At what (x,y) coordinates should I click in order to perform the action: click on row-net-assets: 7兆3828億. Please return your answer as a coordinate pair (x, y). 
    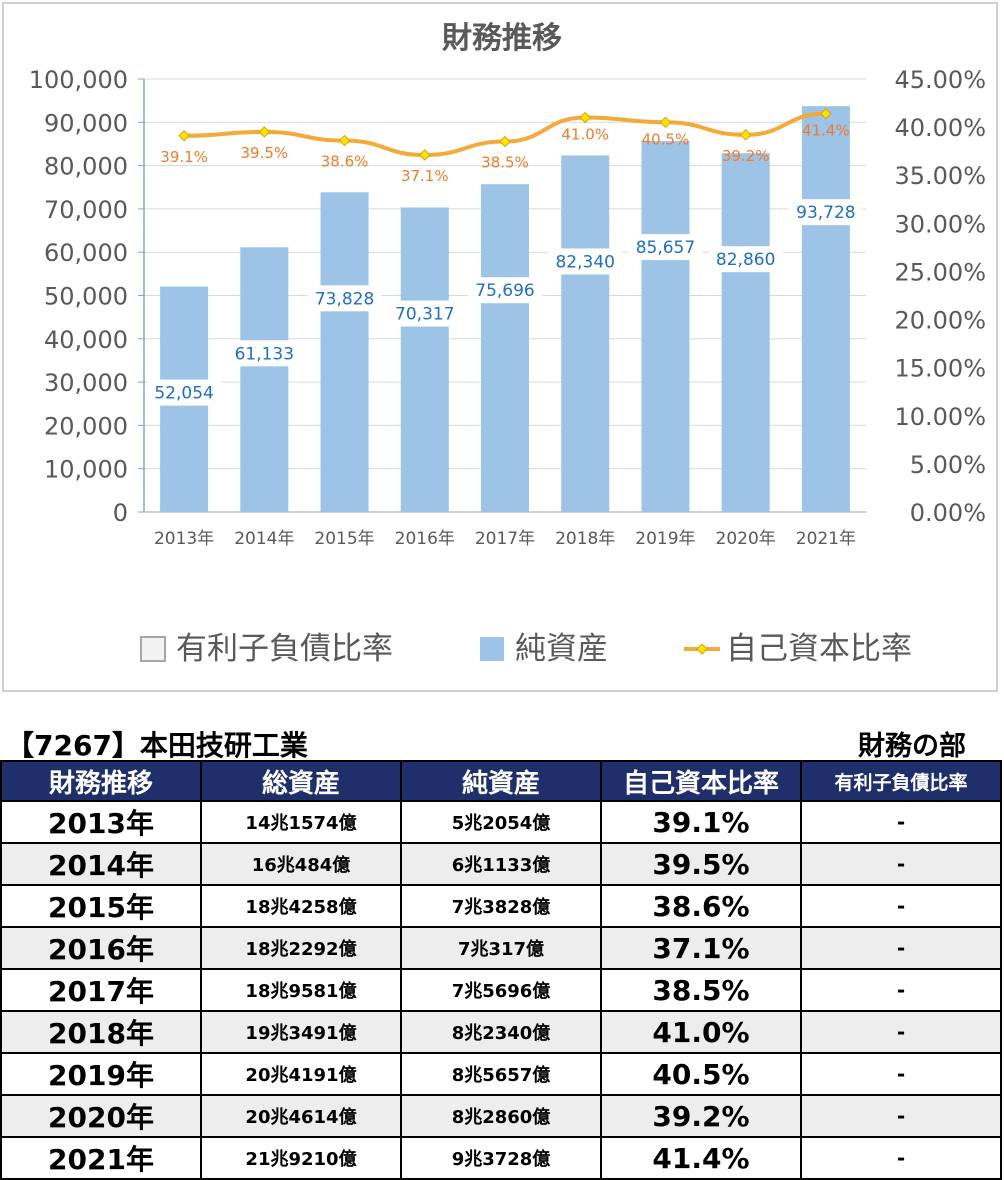
    Looking at the image, I should click on (501, 906).